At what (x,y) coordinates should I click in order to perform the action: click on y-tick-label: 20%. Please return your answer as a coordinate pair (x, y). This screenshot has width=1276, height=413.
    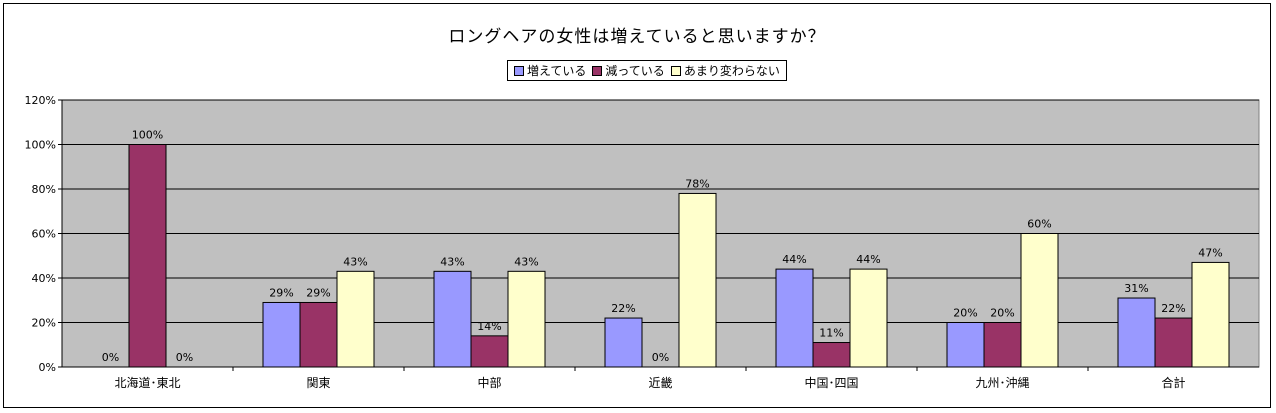
    Looking at the image, I should click on (44, 323).